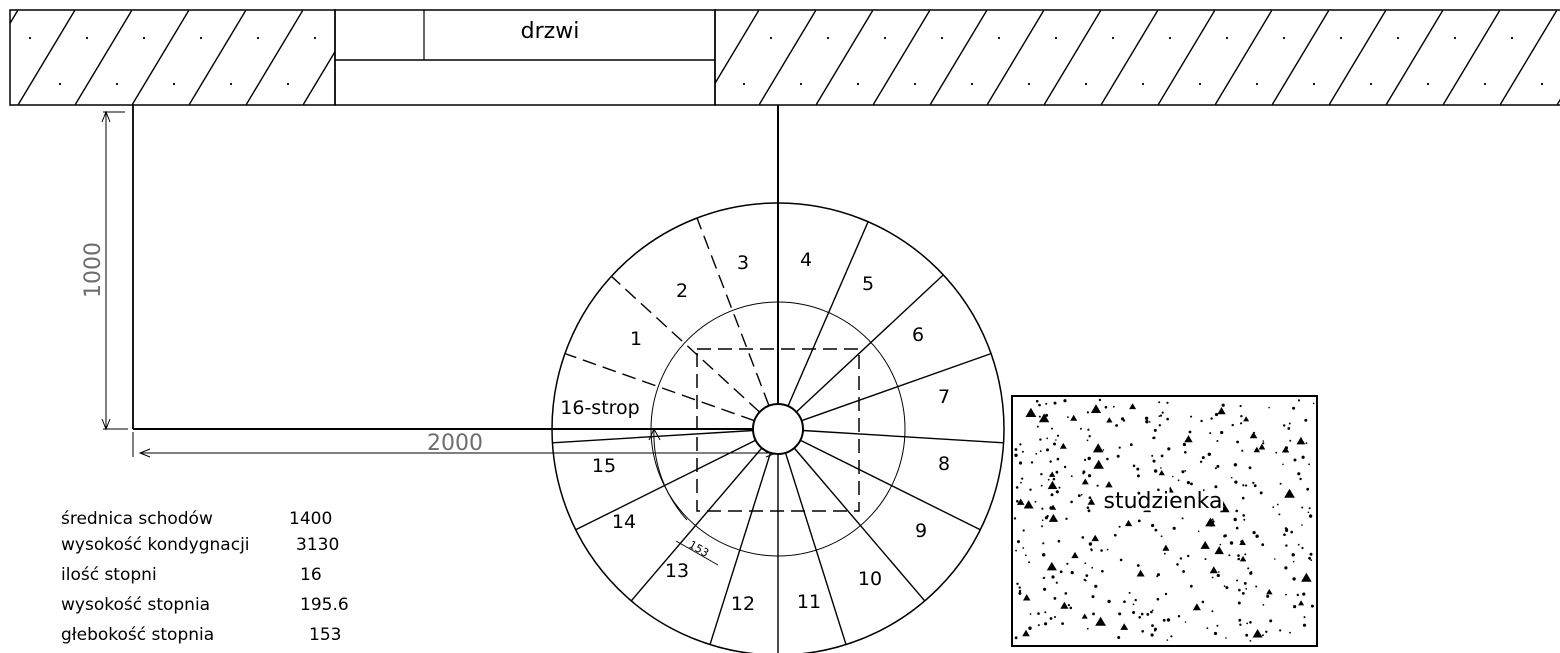 The width and height of the screenshot is (1560, 653). What do you see at coordinates (806, 260) in the screenshot?
I see `step-number: 4` at bounding box center [806, 260].